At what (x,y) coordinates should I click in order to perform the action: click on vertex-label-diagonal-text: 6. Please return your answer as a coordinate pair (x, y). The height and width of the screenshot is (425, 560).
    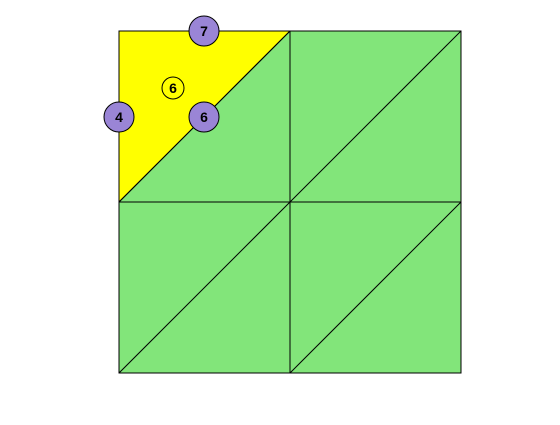
    Looking at the image, I should click on (204, 117).